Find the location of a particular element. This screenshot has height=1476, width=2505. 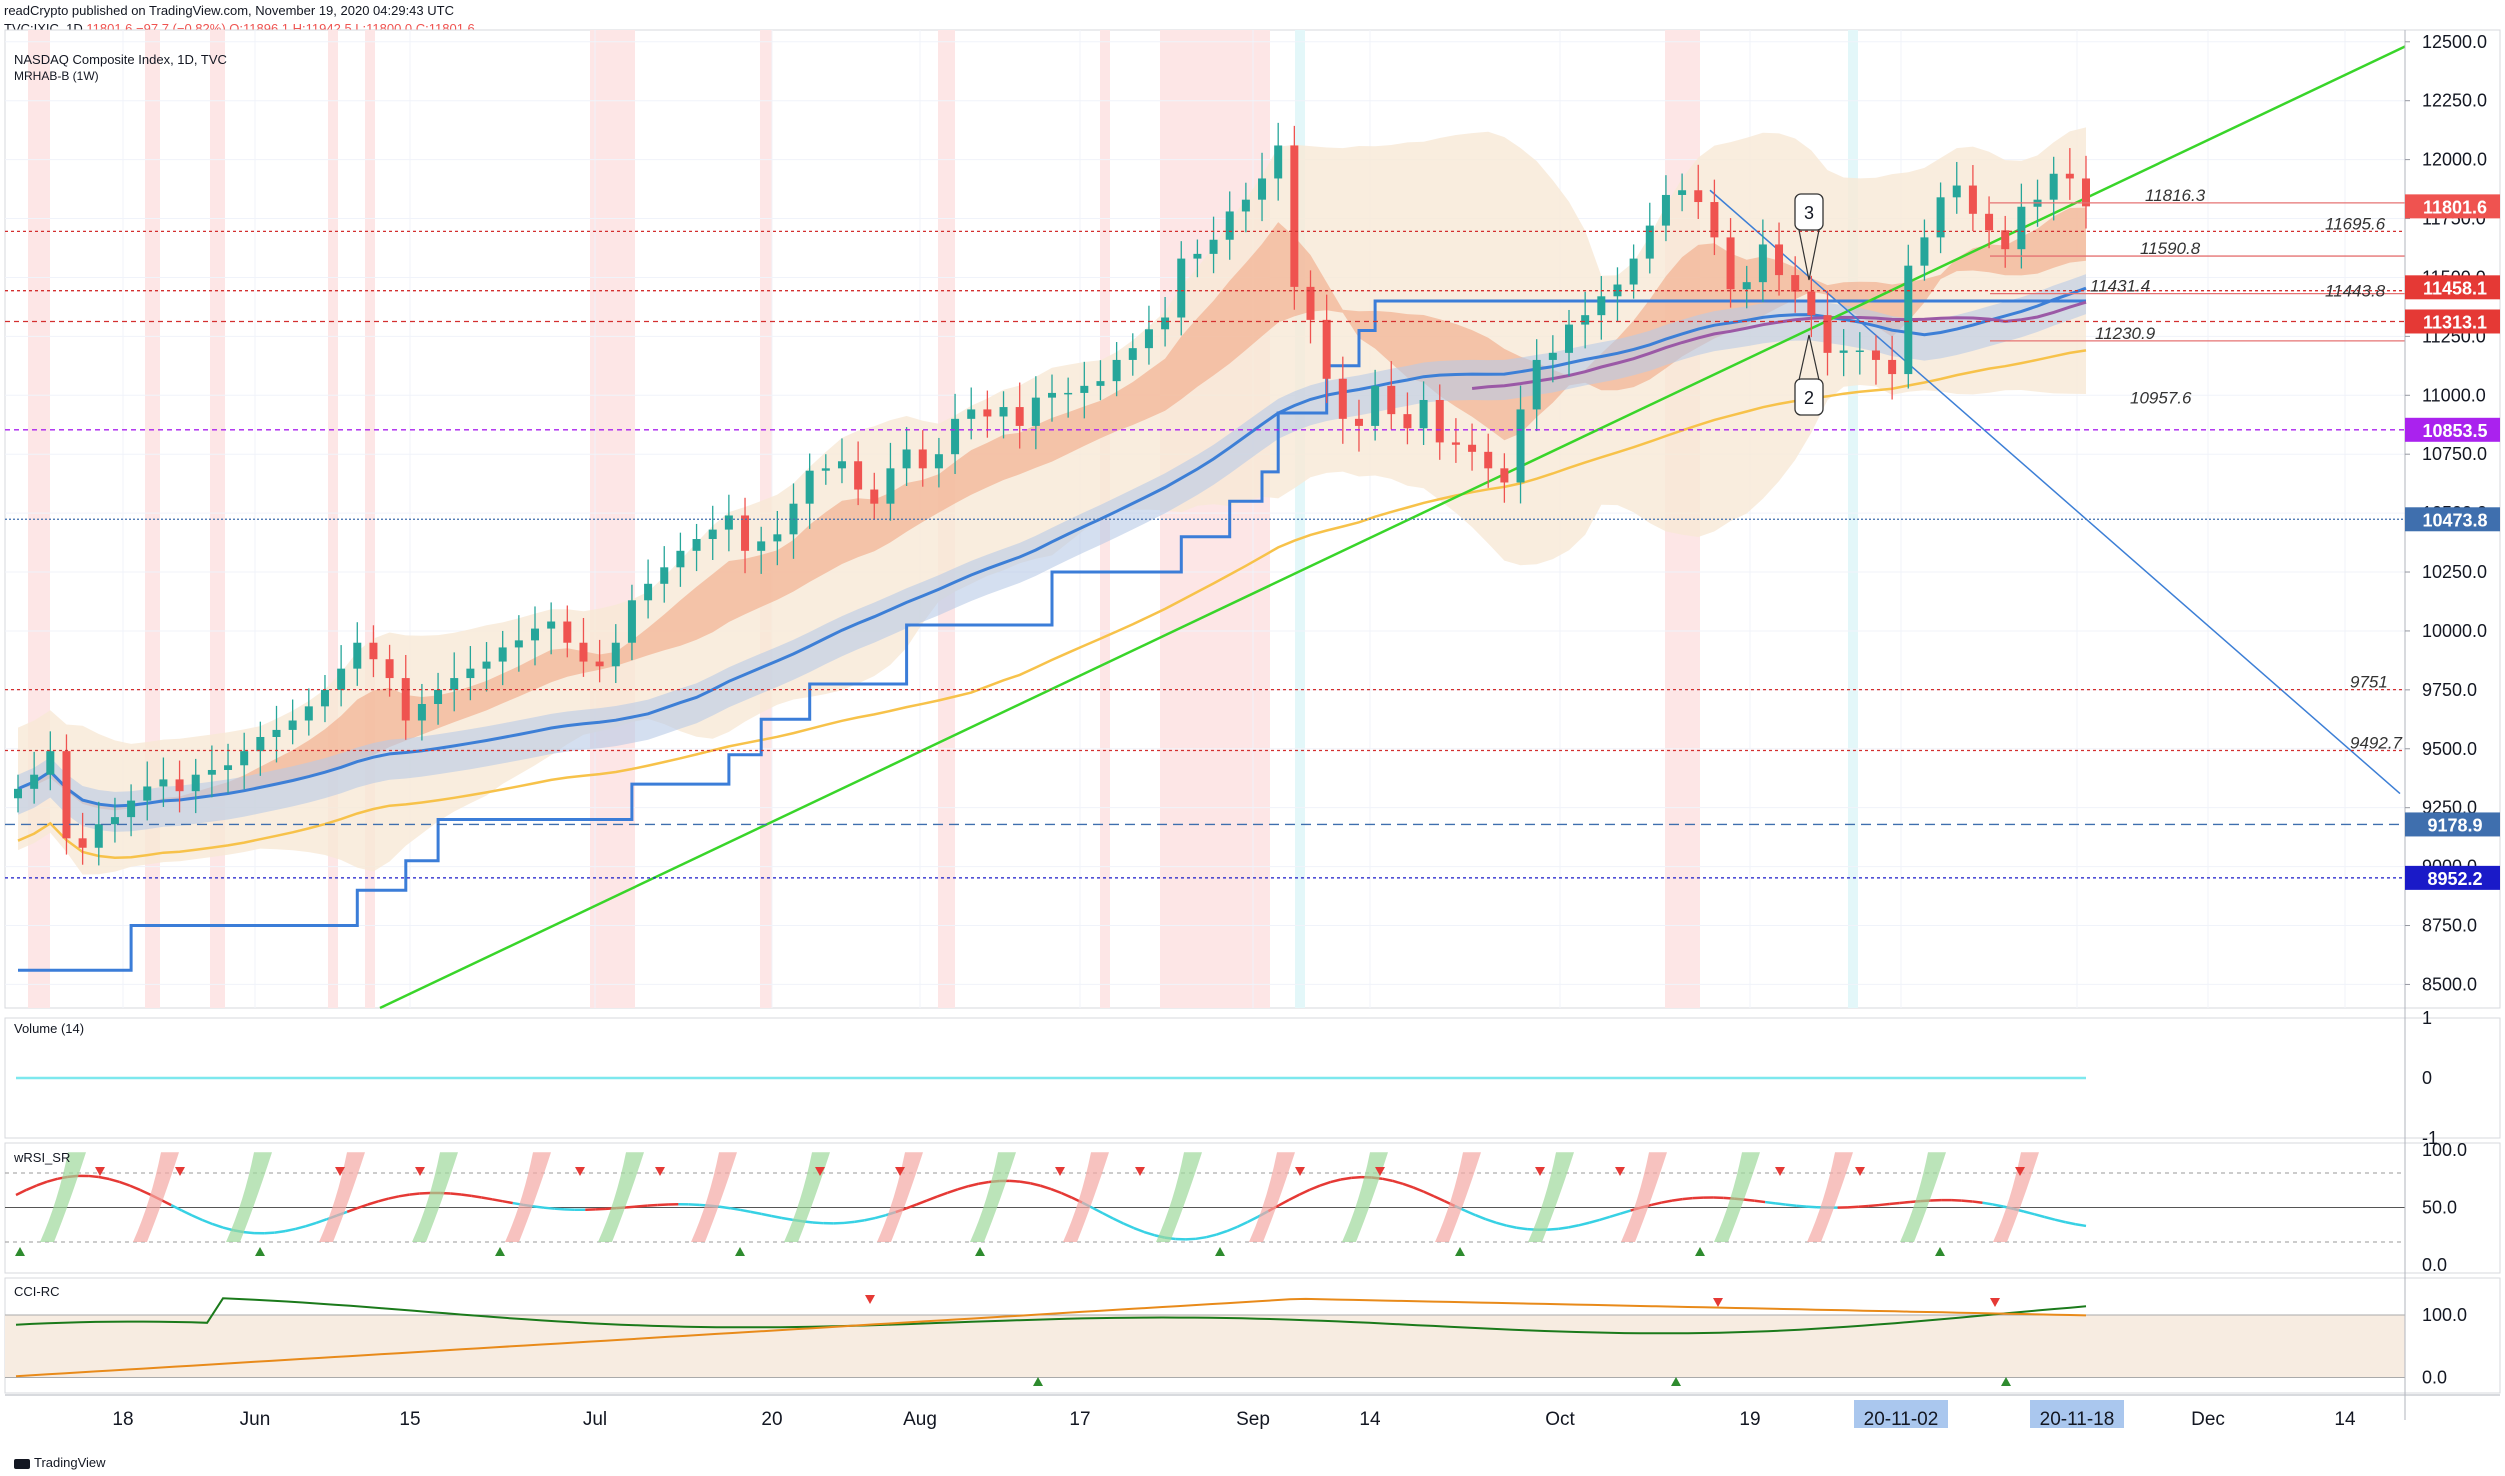

wave-label: 3 is located at coordinates (1809, 213).